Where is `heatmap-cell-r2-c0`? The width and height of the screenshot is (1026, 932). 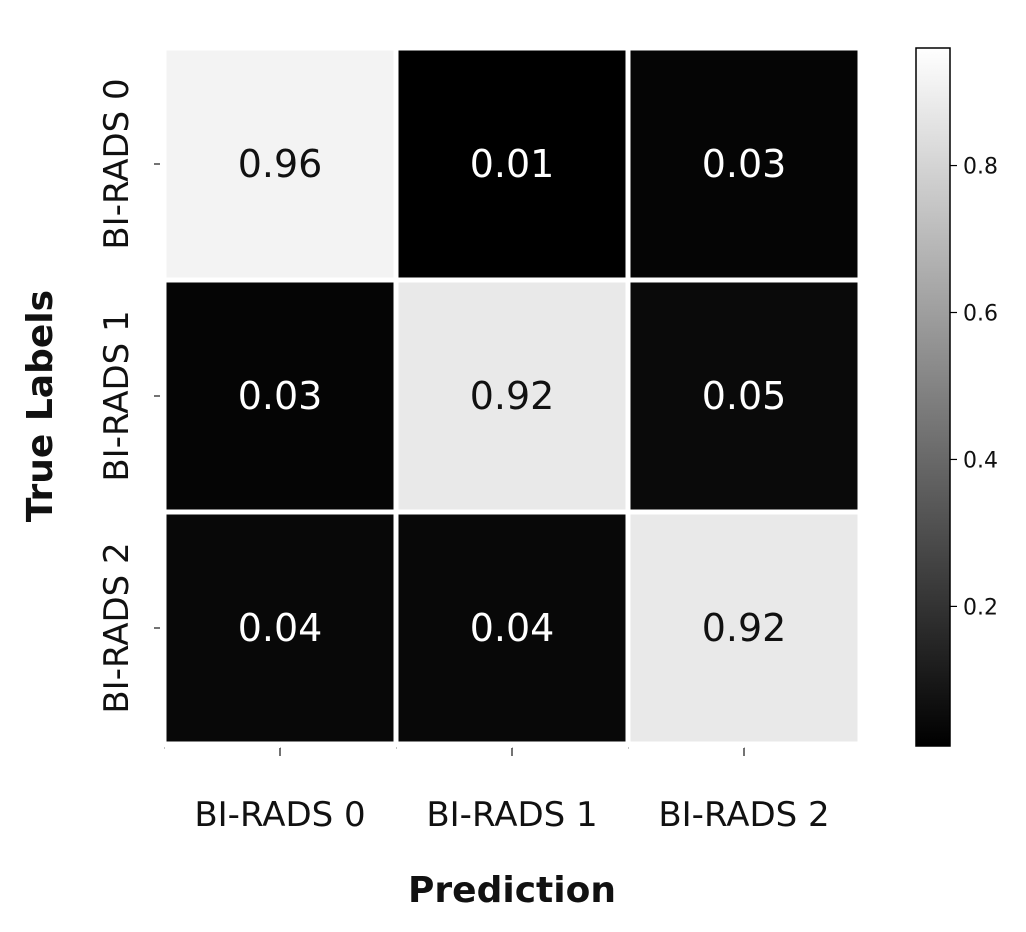
heatmap-cell-r2-c0 is located at coordinates (280, 628).